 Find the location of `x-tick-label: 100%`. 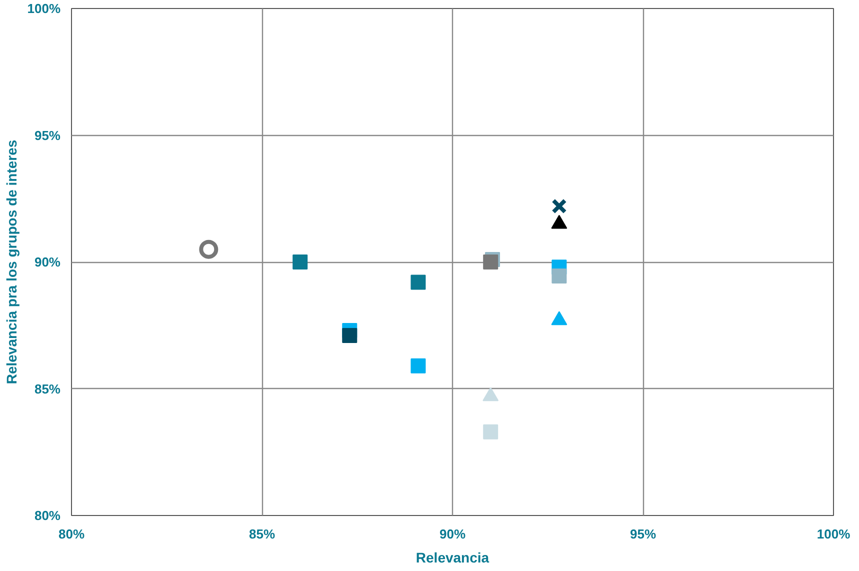

x-tick-label: 100% is located at coordinates (833, 534).